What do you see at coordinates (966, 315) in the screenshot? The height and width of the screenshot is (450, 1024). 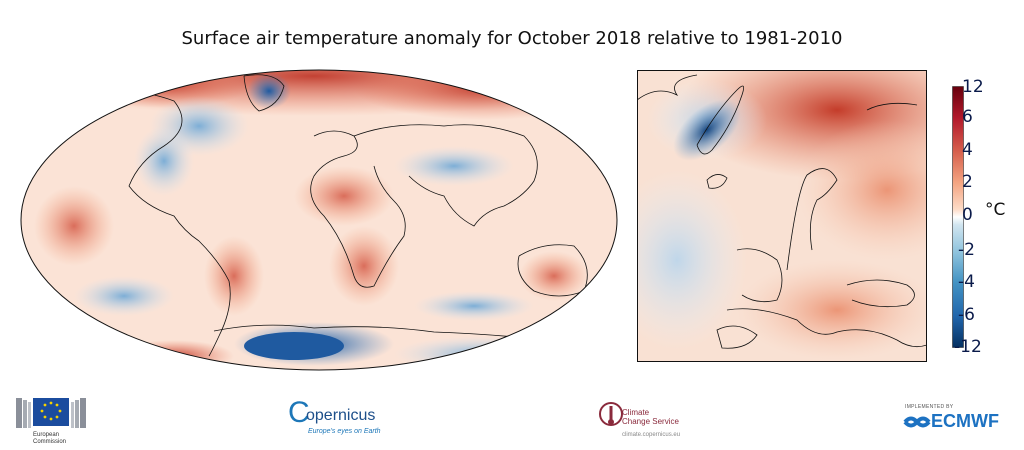 I see `colorbar-tick-label: -6` at bounding box center [966, 315].